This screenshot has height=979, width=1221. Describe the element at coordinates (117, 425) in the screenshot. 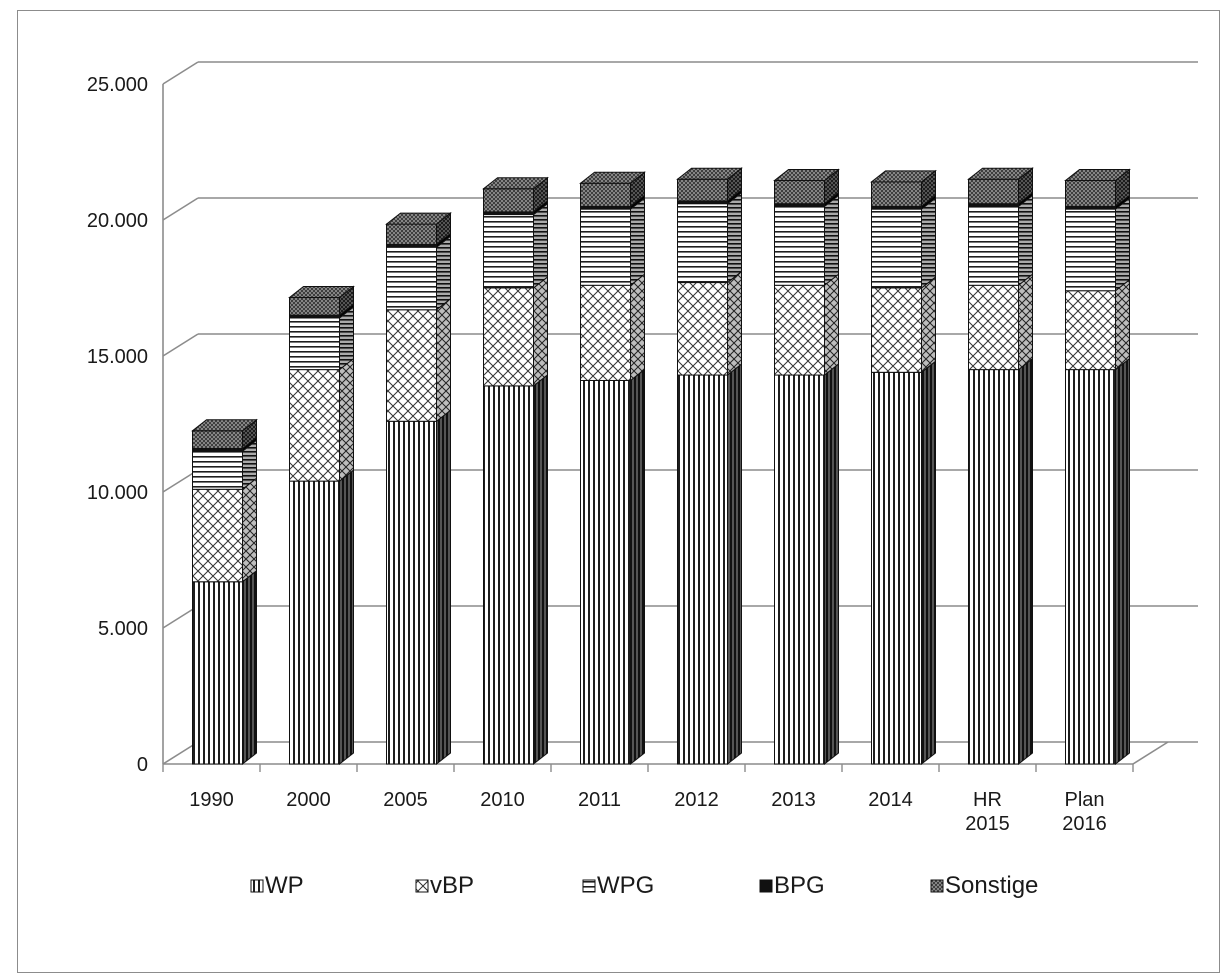

I see `y-axis-tick-labels: 0 5.000 10.000 15.000 20.000 25.000` at that location.